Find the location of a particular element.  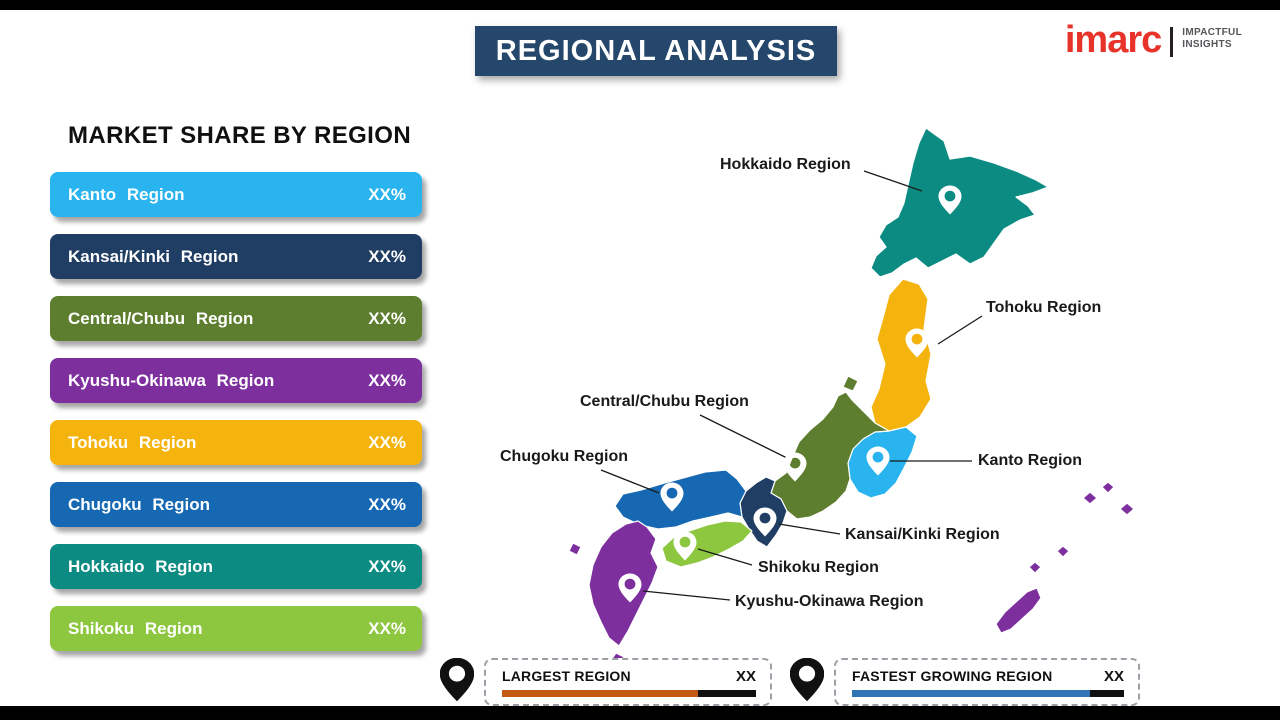

market-share-bar-kanto: Kanto Region XX% is located at coordinates (236, 194).